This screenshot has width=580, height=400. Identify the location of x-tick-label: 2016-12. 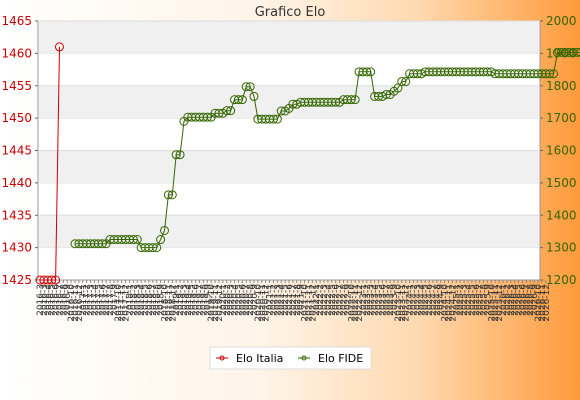
(80, 303).